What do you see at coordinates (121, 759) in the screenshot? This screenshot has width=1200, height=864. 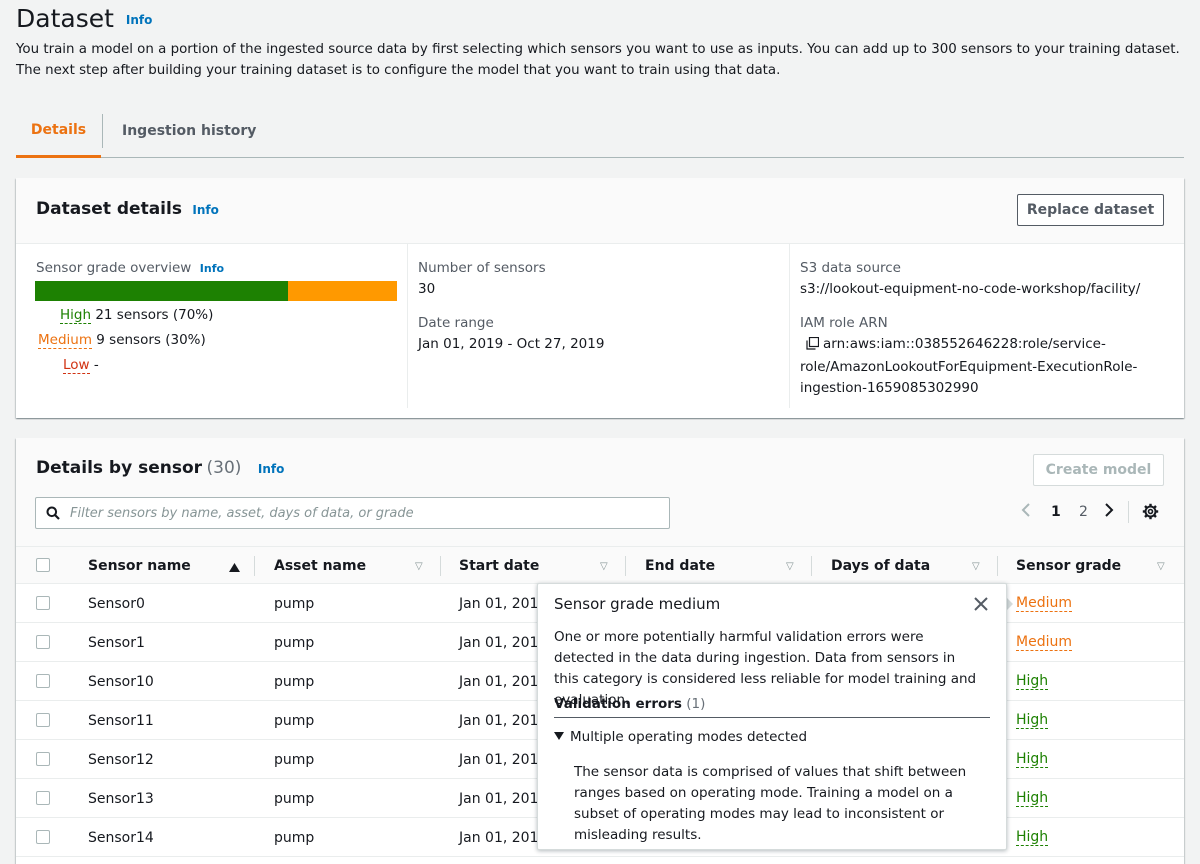 I see `cell-sensor-name: Sensor12` at bounding box center [121, 759].